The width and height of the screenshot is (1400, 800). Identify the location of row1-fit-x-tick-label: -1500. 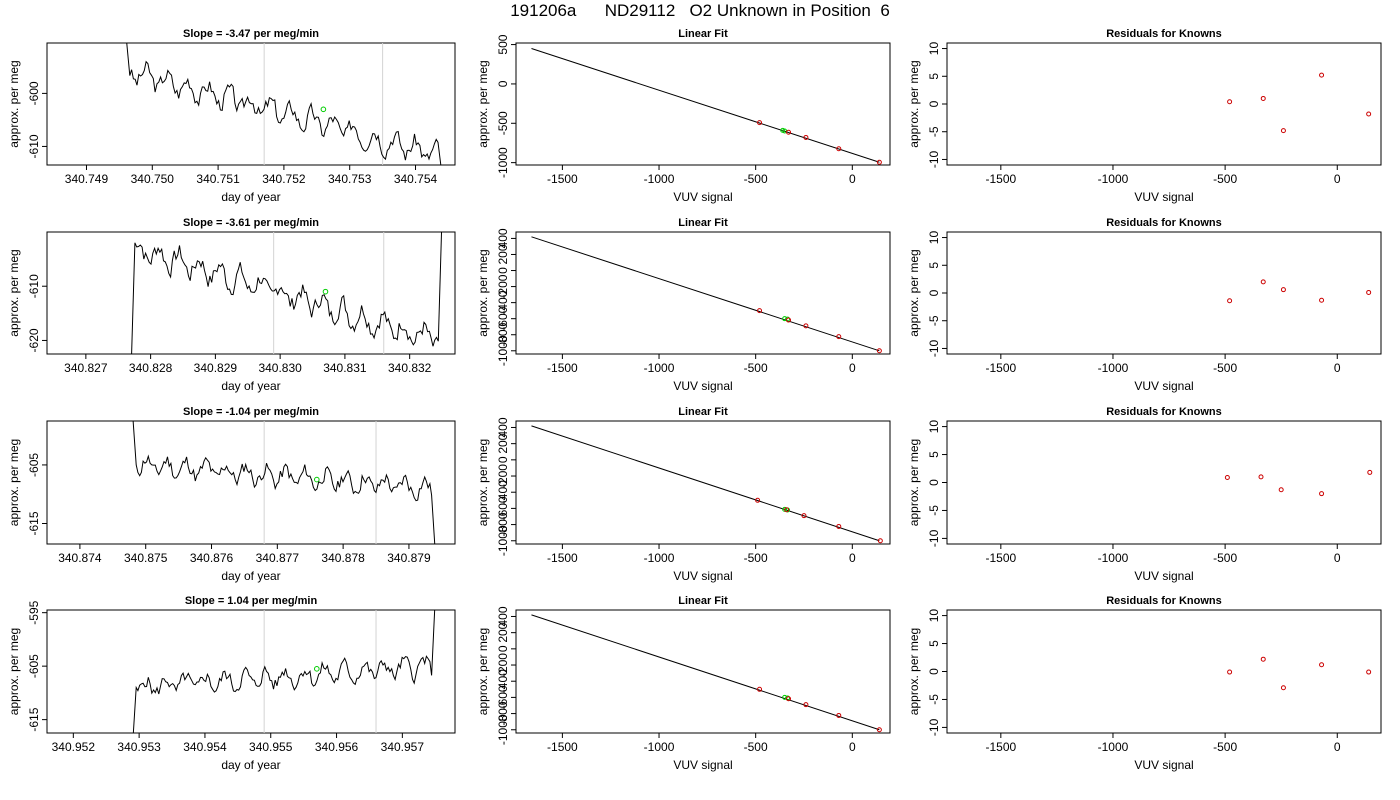
(562, 179).